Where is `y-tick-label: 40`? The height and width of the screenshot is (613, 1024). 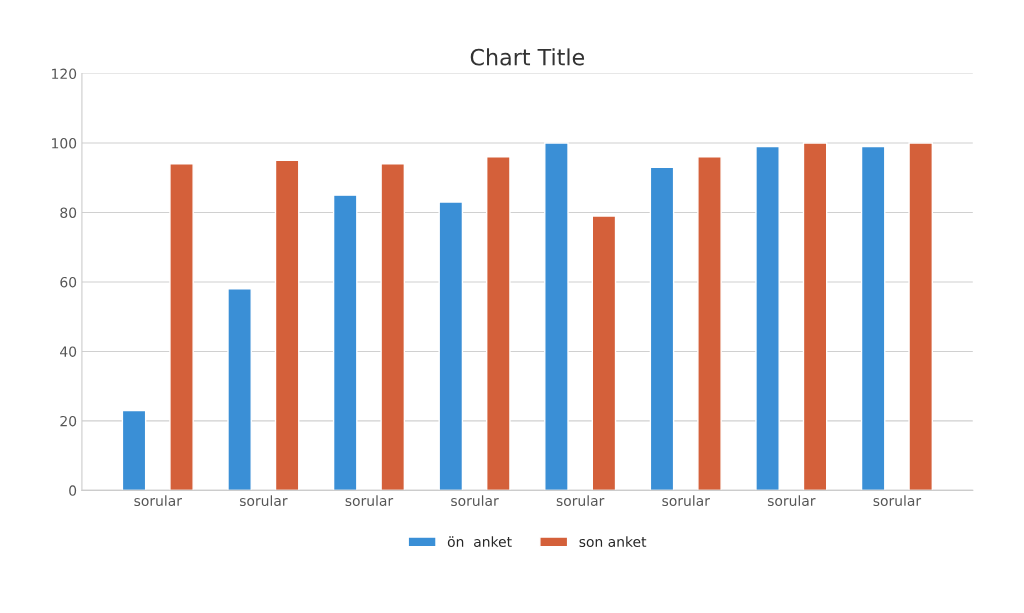 y-tick-label: 40 is located at coordinates (68, 351).